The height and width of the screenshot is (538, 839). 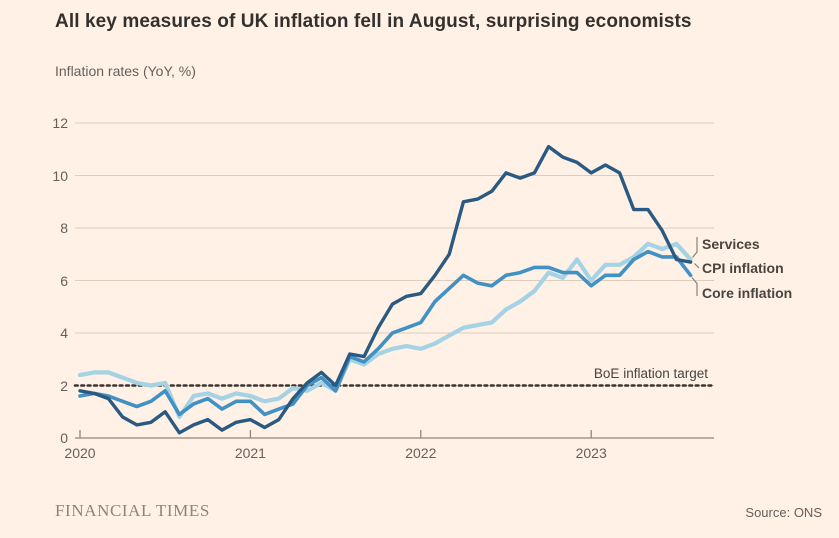 I want to click on x-axis-label: 2023, so click(x=591, y=453).